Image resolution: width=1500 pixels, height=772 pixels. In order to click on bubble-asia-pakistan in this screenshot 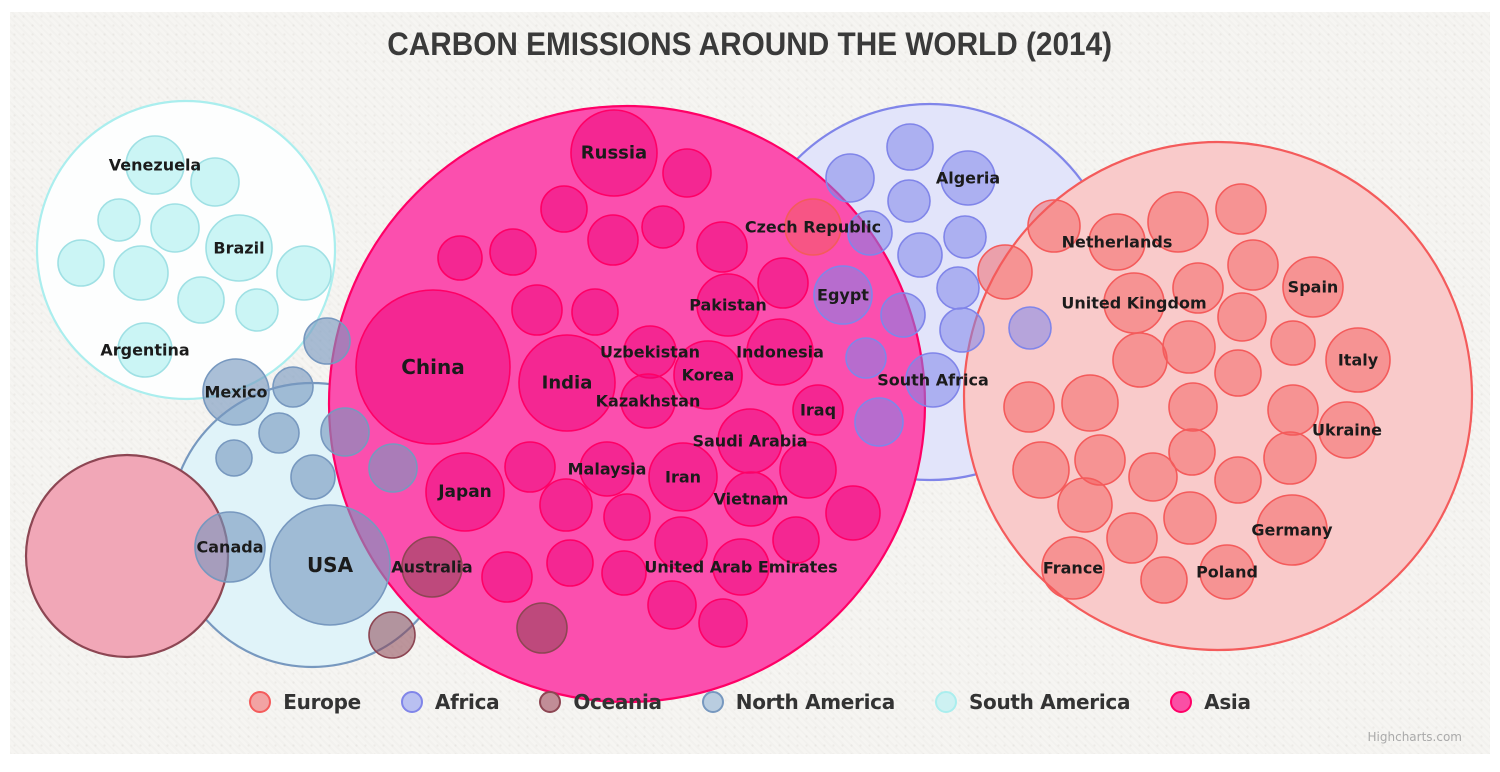, I will do `click(728, 305)`.